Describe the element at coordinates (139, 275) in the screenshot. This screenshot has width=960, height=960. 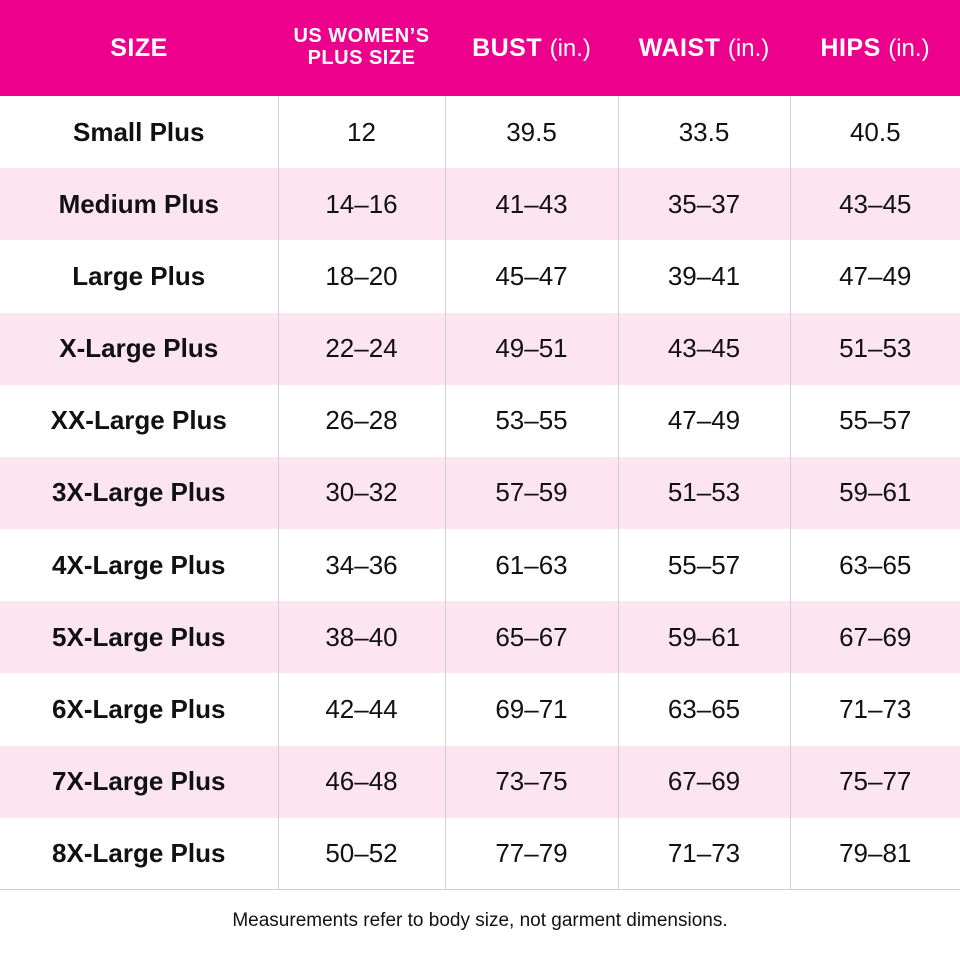
I see `size-name: Large Plus` at that location.